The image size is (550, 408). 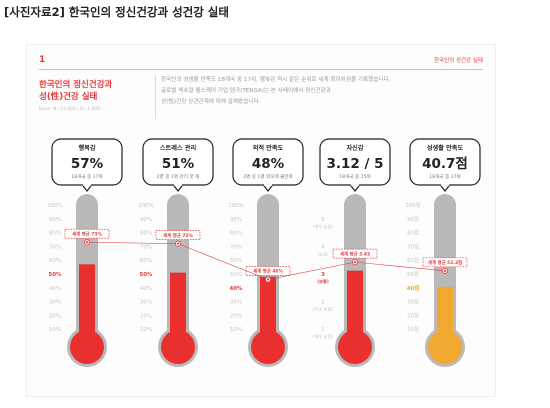 I want to click on axis-tick-label: 100%, so click(x=54, y=206).